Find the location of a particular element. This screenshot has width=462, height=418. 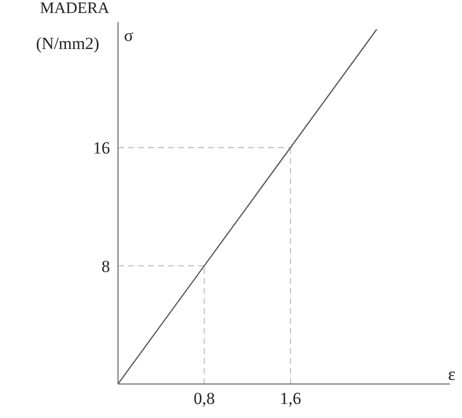

y-axis-title: σ is located at coordinates (129, 36).